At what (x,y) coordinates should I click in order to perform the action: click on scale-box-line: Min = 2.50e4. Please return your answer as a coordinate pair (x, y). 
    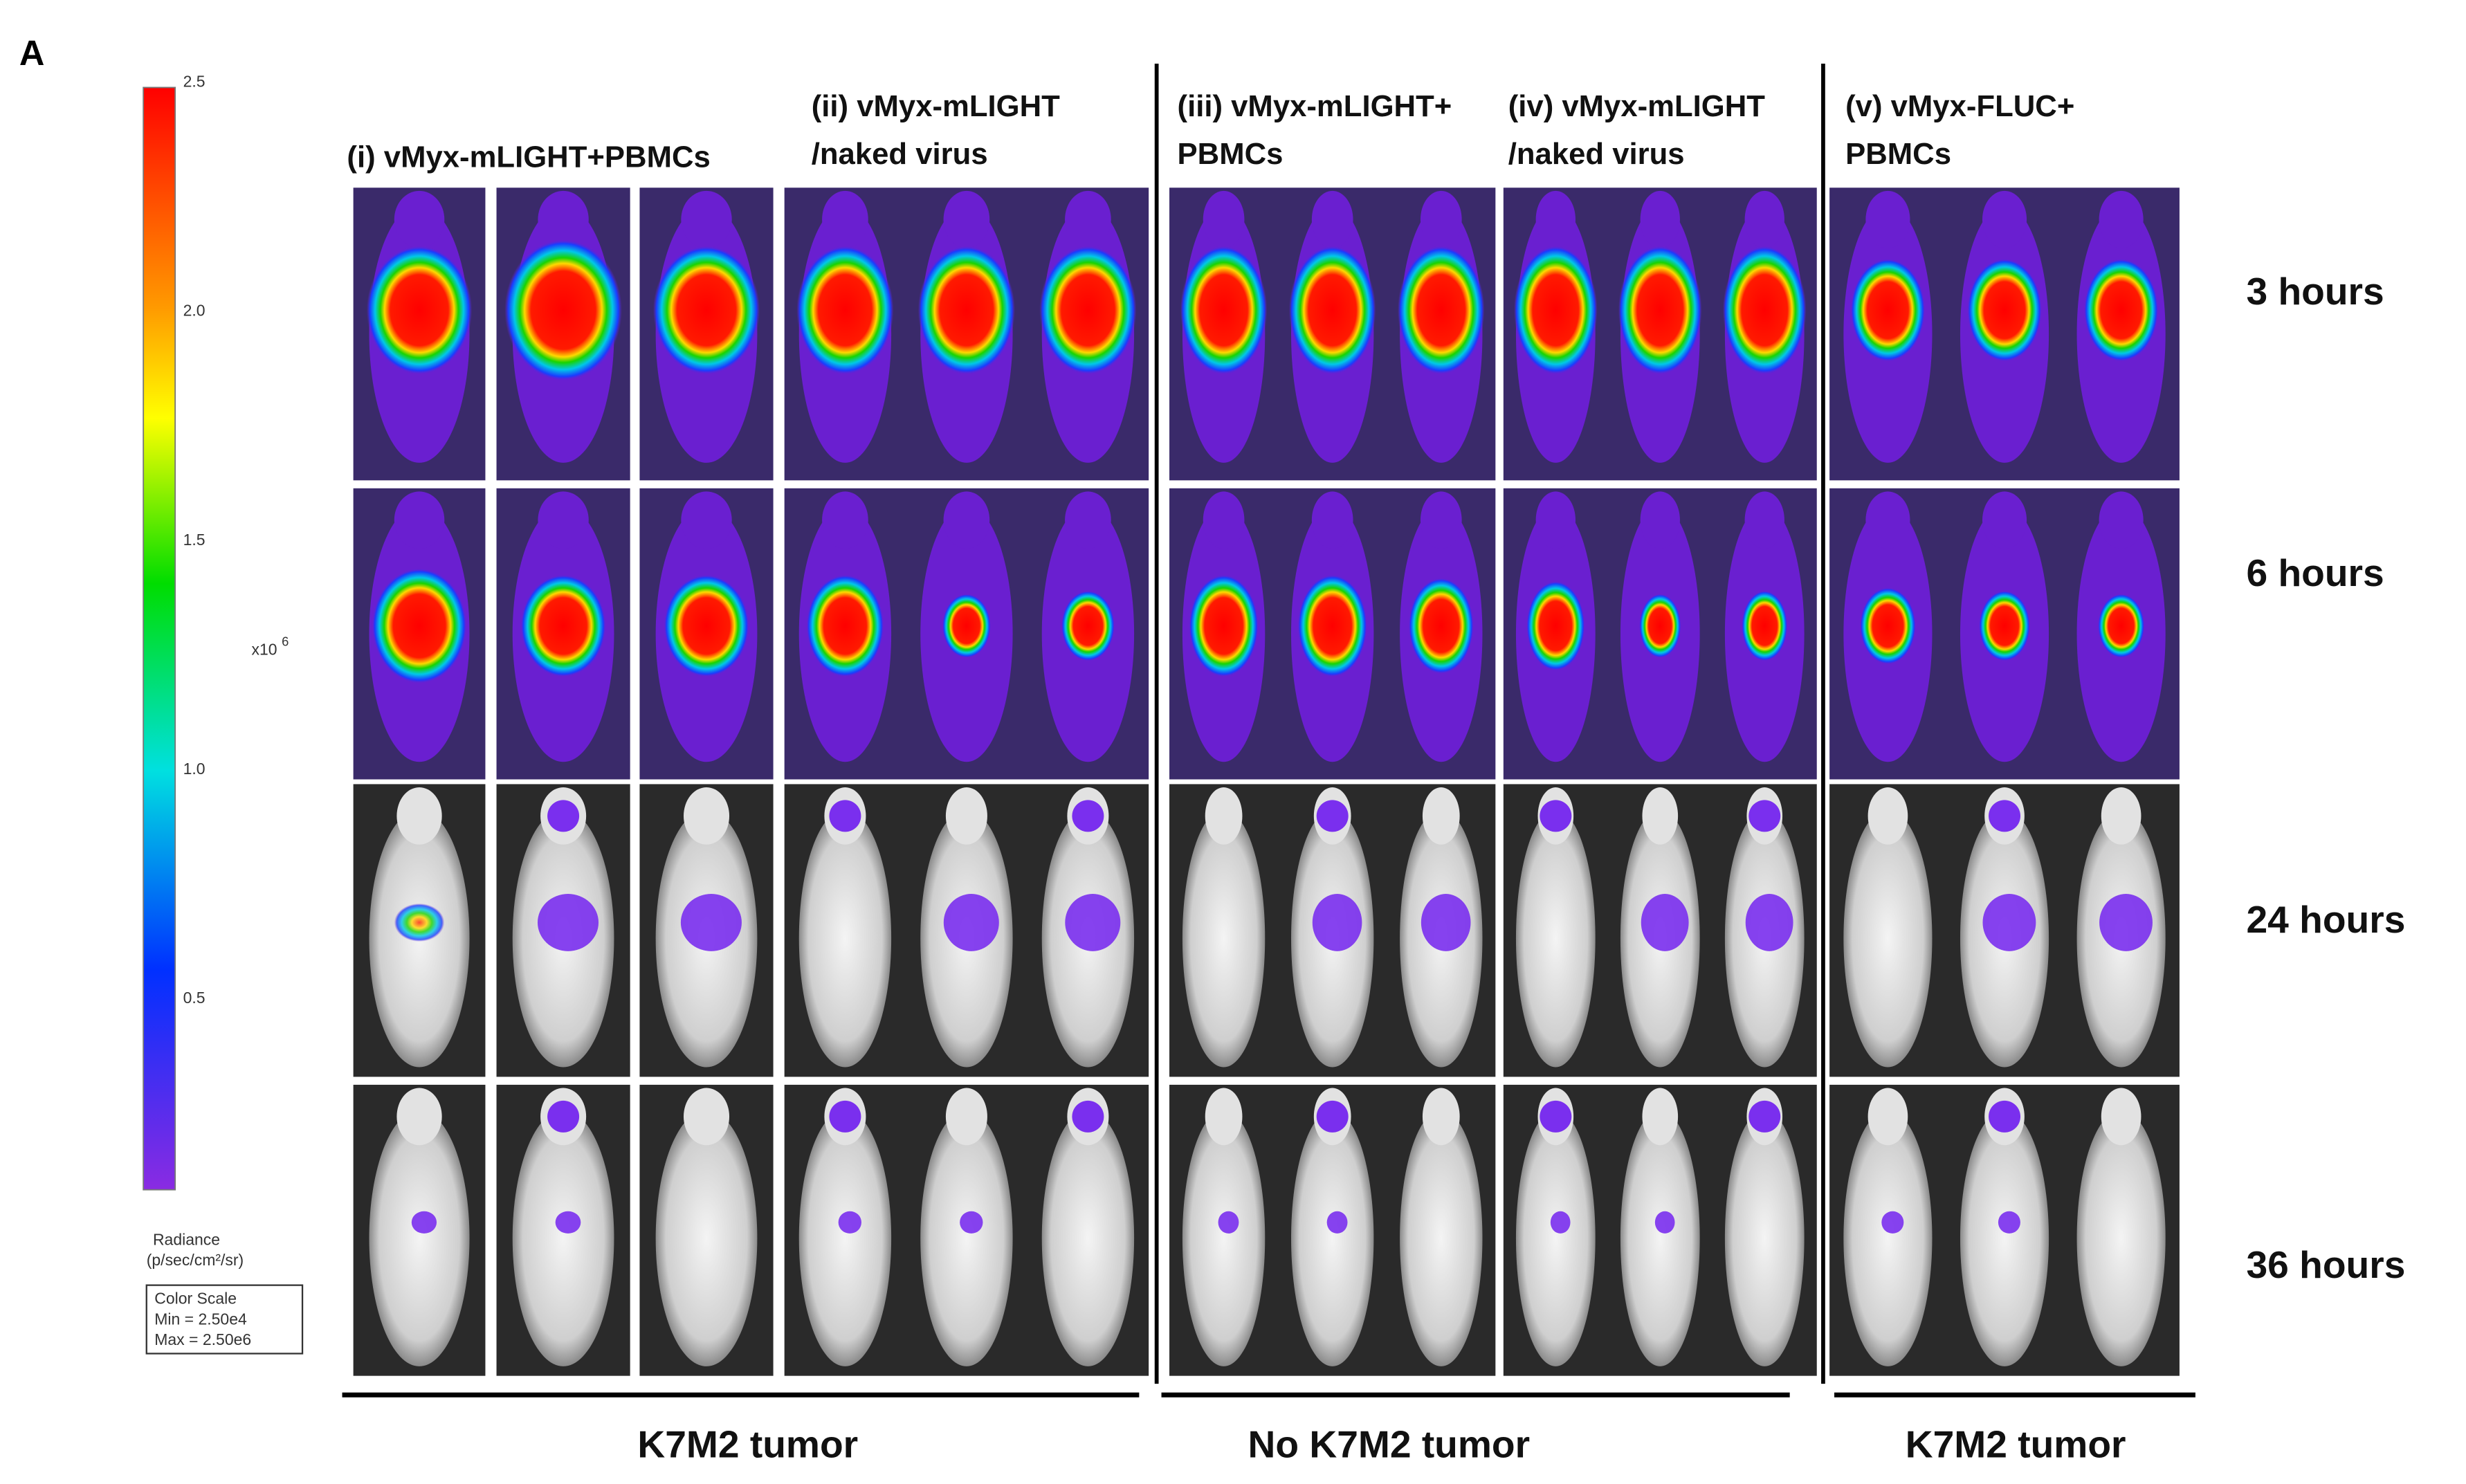
    Looking at the image, I should click on (201, 1319).